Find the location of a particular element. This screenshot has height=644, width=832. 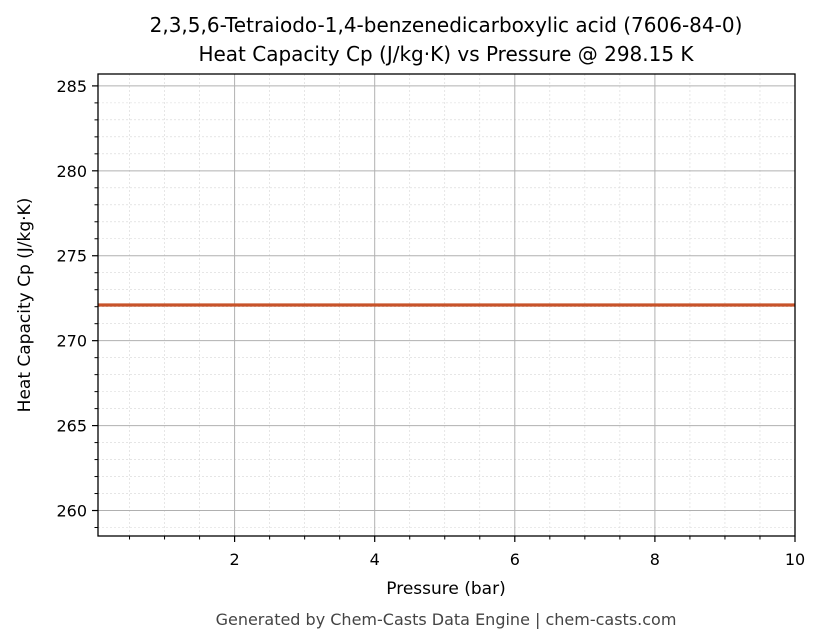

y-tick-label: 260 is located at coordinates (71, 511).